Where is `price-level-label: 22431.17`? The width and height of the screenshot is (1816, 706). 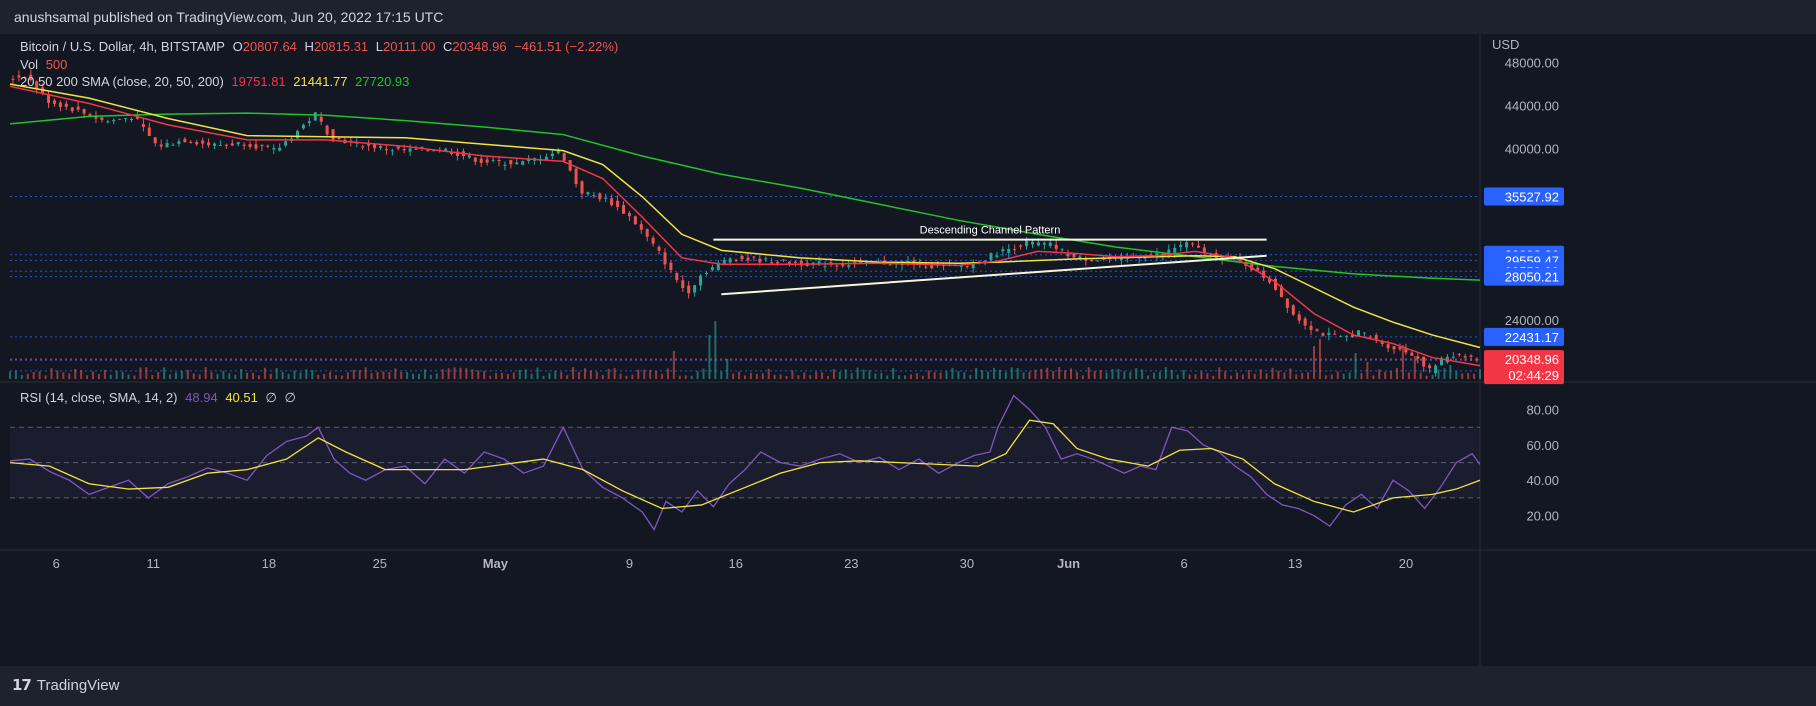 price-level-label: 22431.17 is located at coordinates (1532, 337).